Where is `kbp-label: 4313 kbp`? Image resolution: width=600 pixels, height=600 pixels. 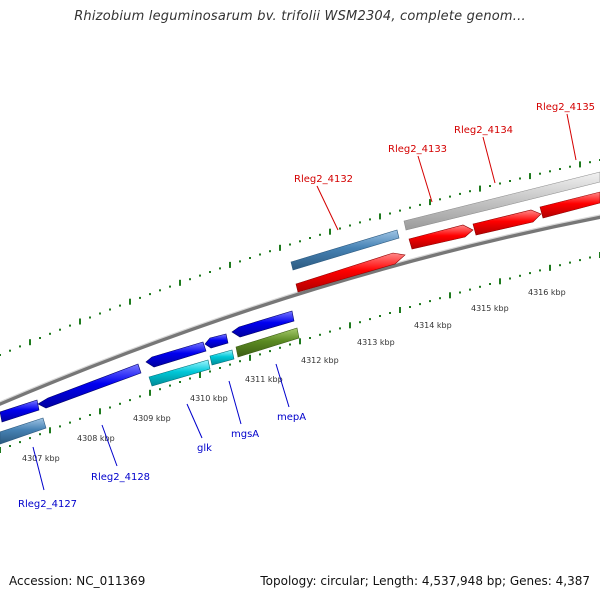
kbp-label: 4313 kbp is located at coordinates (376, 342).